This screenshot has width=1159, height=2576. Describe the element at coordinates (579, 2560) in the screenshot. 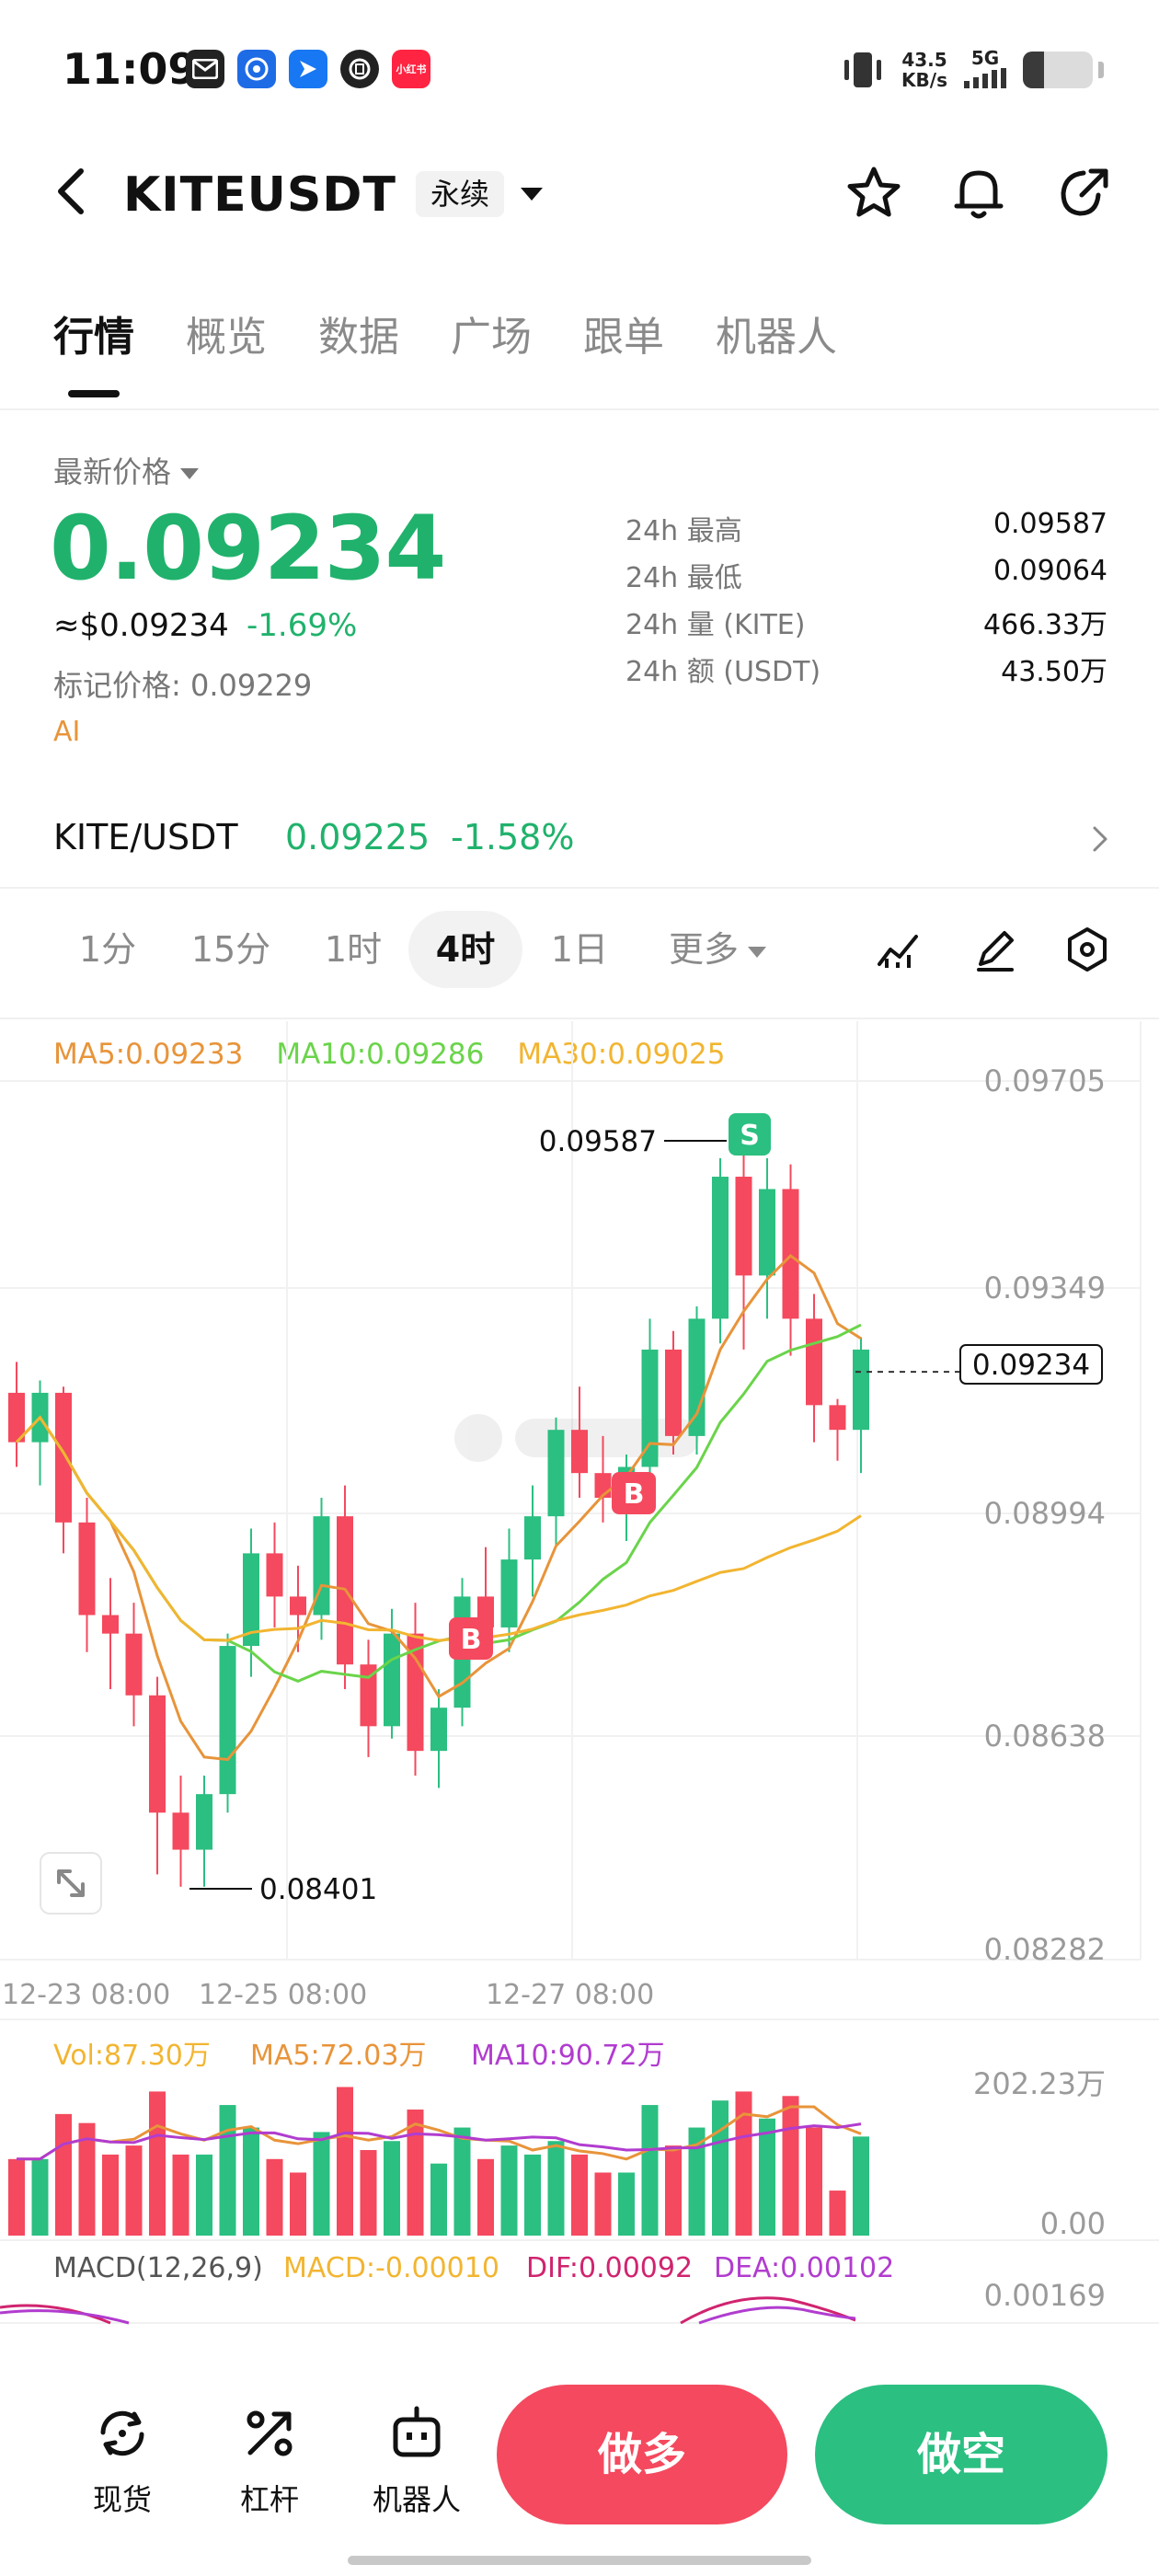

I see `home-indicator` at that location.